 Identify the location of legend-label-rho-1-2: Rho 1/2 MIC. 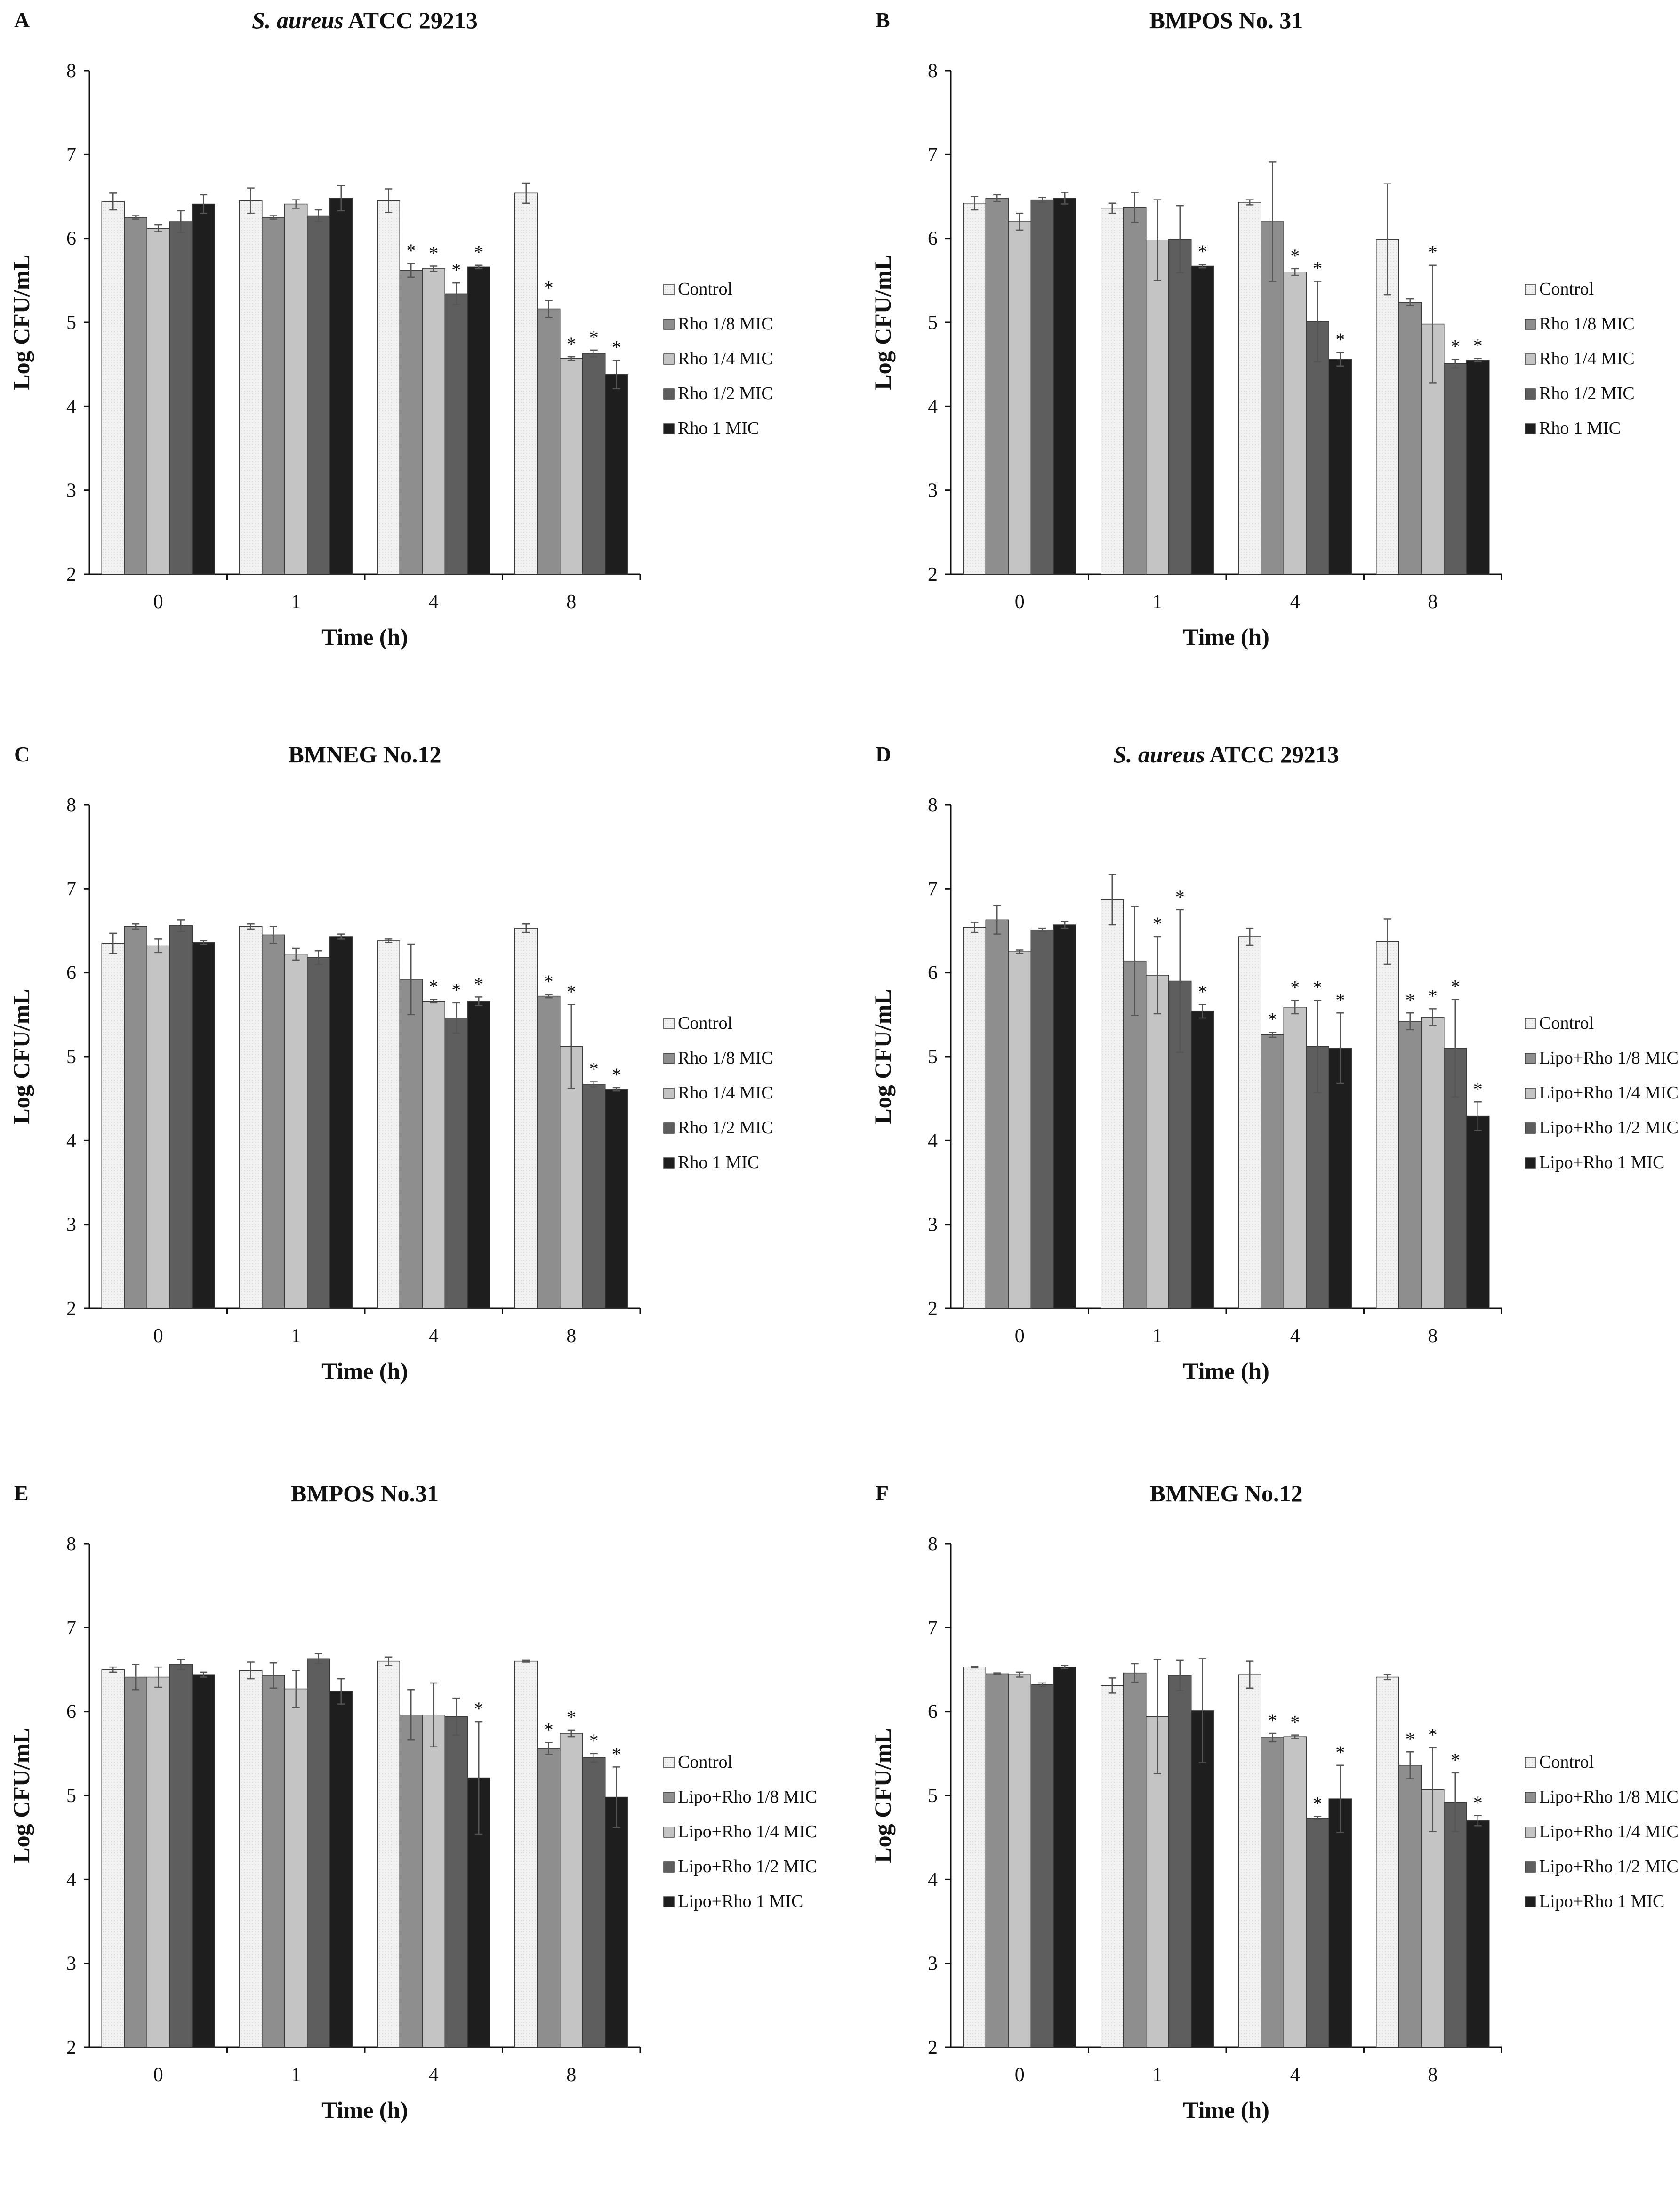
(725, 393).